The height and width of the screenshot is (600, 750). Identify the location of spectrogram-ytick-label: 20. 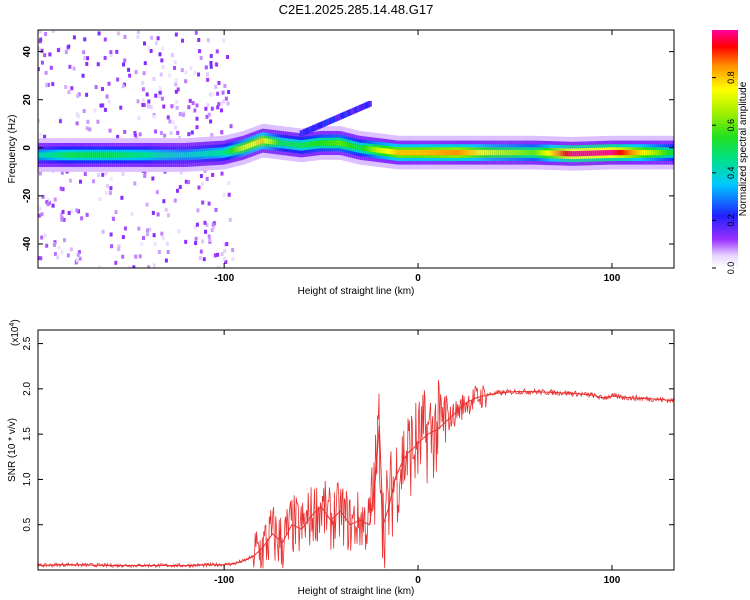
(27, 100).